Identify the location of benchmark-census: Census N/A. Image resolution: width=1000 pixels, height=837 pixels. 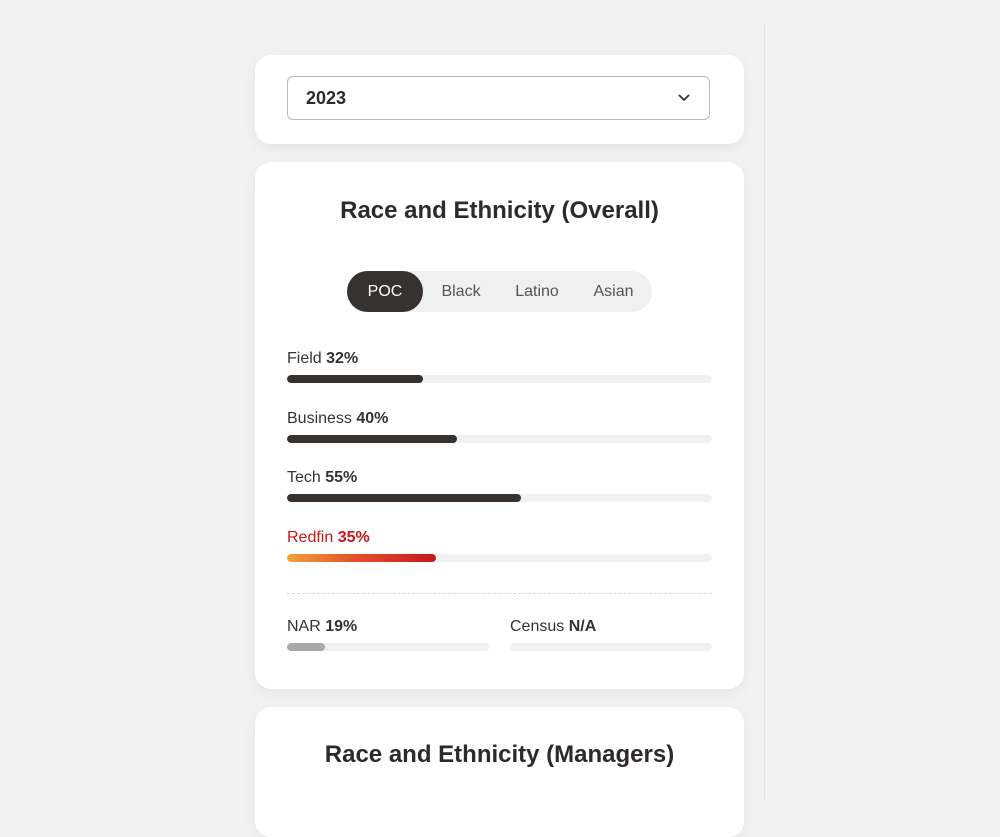
(611, 634).